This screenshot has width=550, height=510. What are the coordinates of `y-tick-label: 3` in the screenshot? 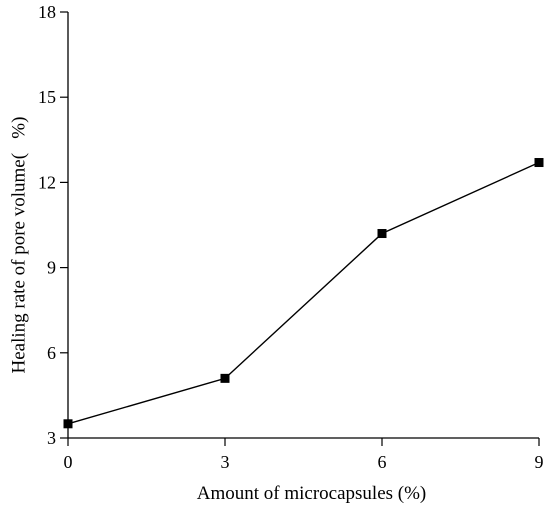 It's located at (51, 438).